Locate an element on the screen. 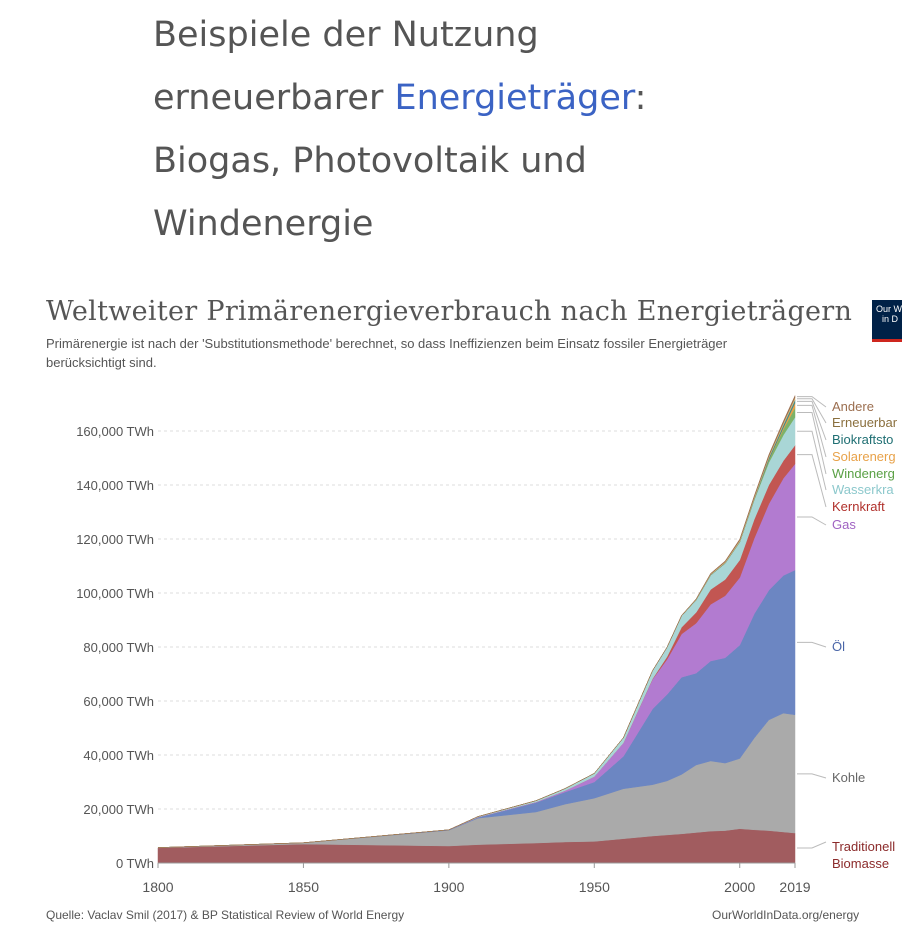  series-label: Kohle is located at coordinates (848, 777).